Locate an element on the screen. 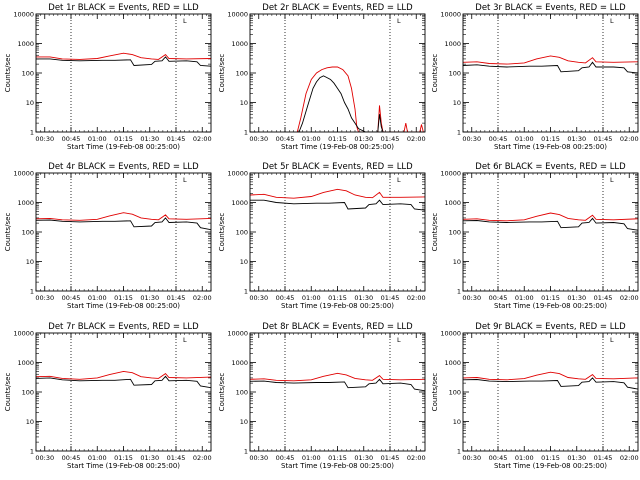  chart-title: Det 2r BLACK = Events, RED = LLD is located at coordinates (337, 8).